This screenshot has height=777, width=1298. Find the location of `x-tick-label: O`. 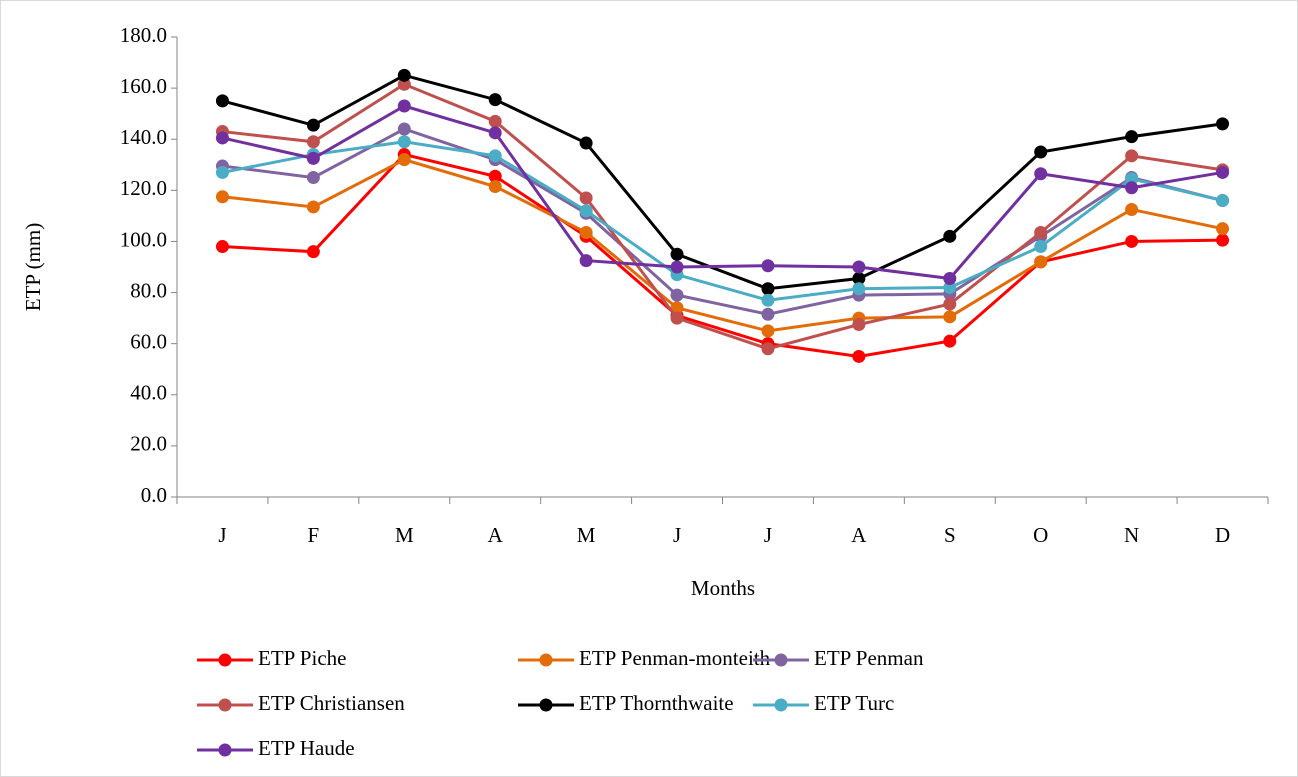

x-tick-label: O is located at coordinates (1040, 535).